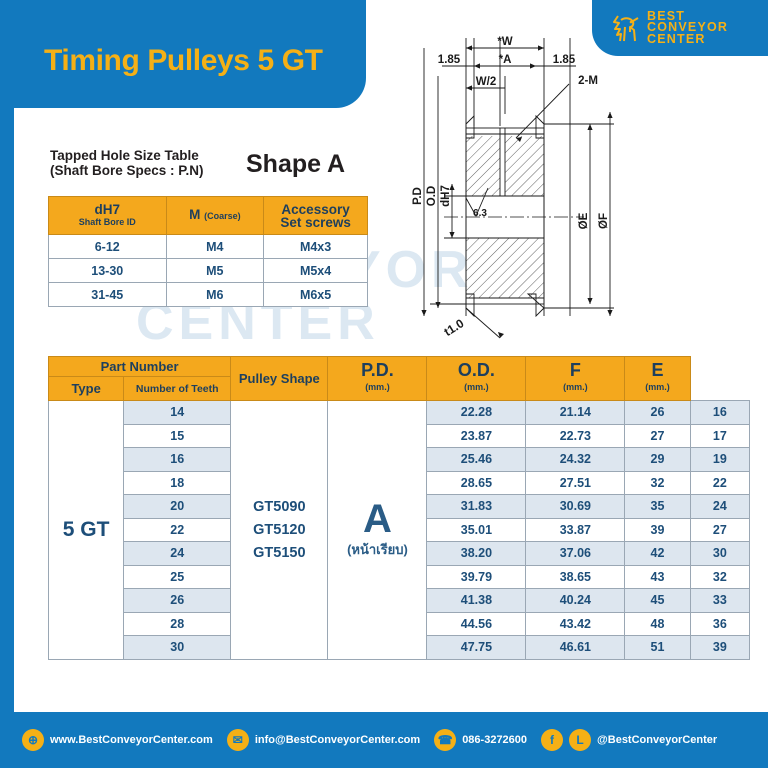  I want to click on th-pd: P.D. (mm.), so click(377, 378).